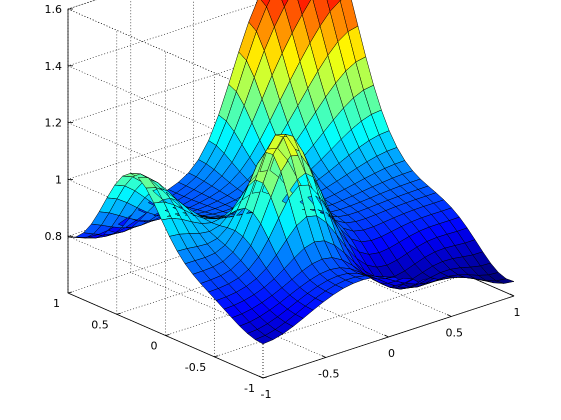  I want to click on y-tick-label: 0, so click(154, 346).